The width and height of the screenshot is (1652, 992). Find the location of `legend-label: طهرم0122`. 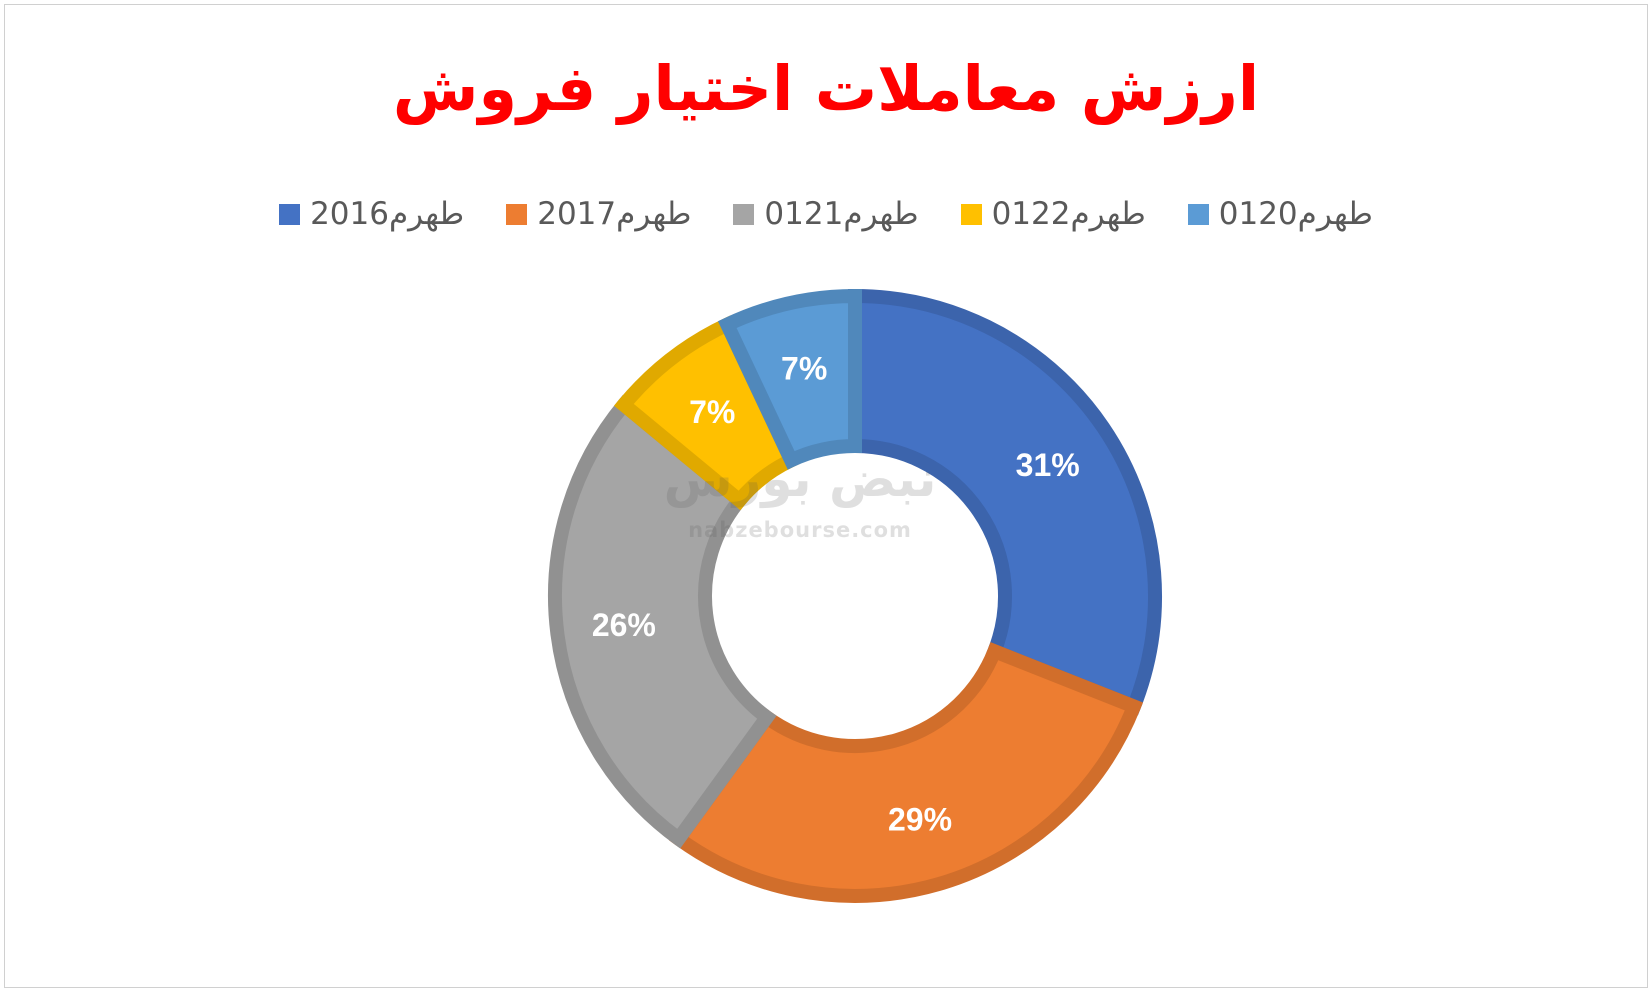

legend-label: طهرم0122 is located at coordinates (1068, 214).